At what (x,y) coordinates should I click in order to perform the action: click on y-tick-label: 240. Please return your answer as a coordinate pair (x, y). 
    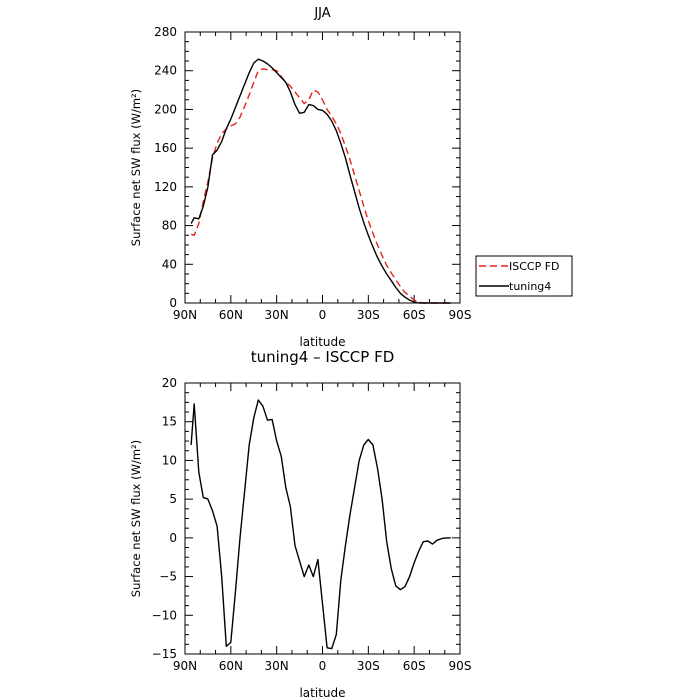
    Looking at the image, I should click on (165, 71).